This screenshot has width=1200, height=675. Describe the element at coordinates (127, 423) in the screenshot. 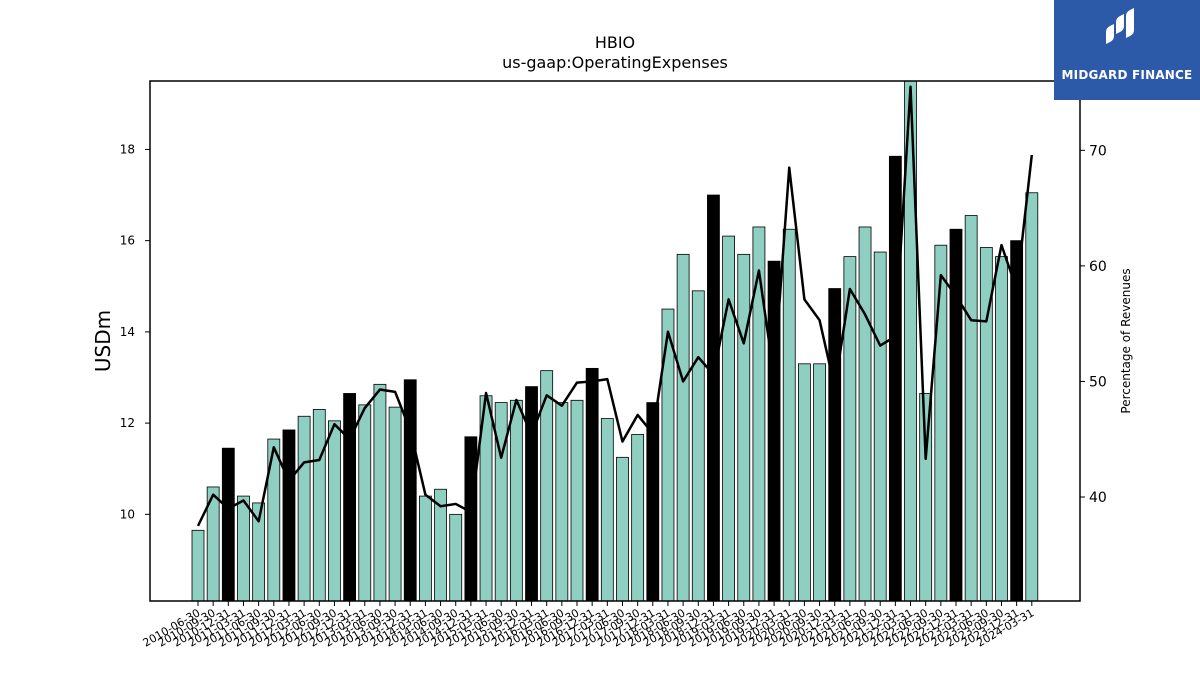

I see `y-tick-label: 12` at that location.